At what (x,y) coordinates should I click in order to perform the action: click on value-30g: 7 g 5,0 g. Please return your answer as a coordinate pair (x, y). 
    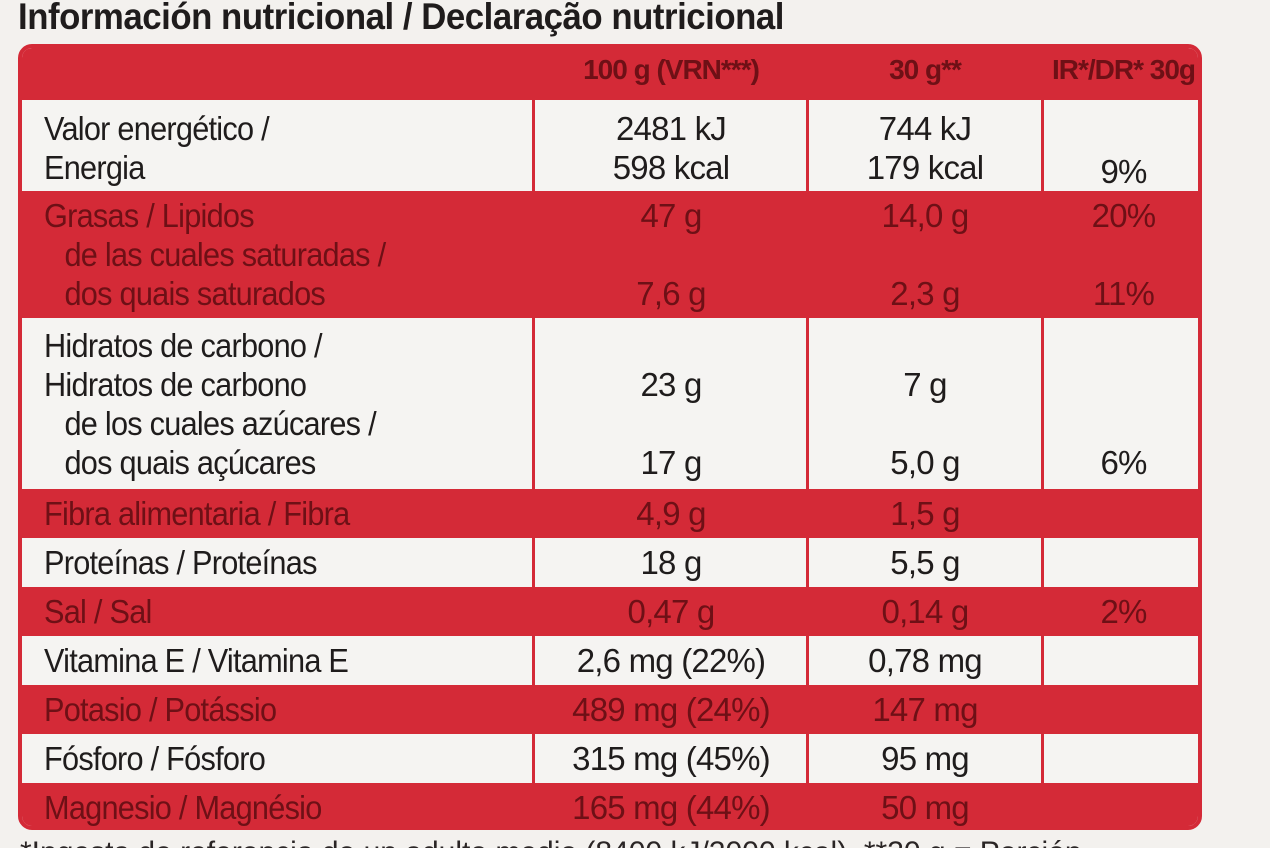
    Looking at the image, I should click on (925, 450).